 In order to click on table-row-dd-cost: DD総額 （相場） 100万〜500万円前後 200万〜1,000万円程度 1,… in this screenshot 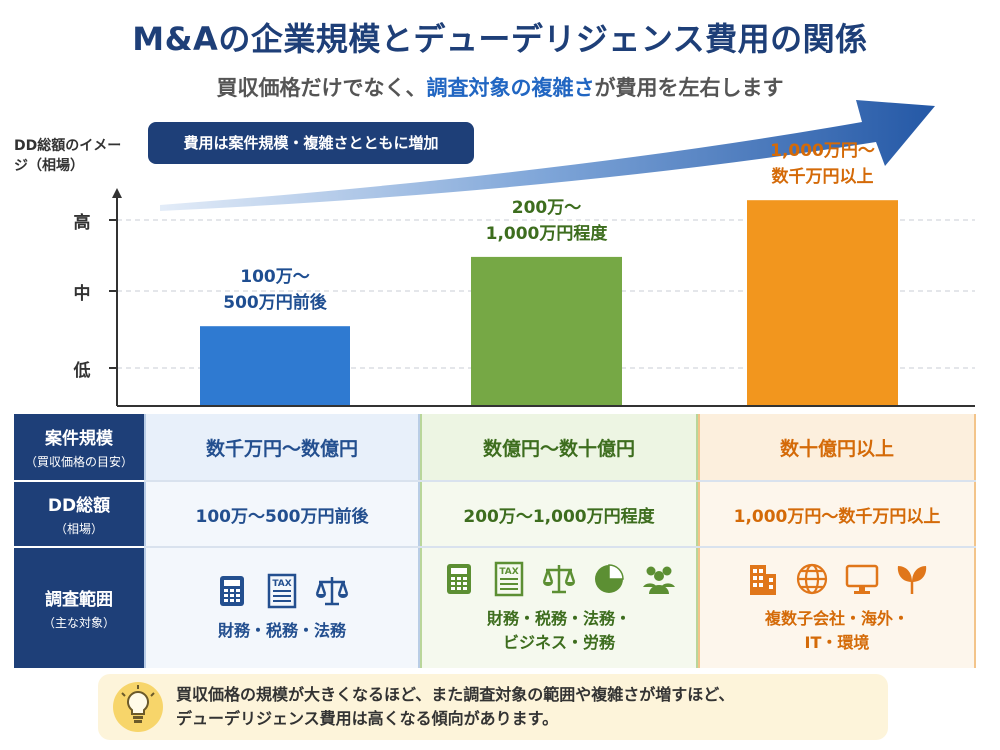, I will do `click(495, 514)`.